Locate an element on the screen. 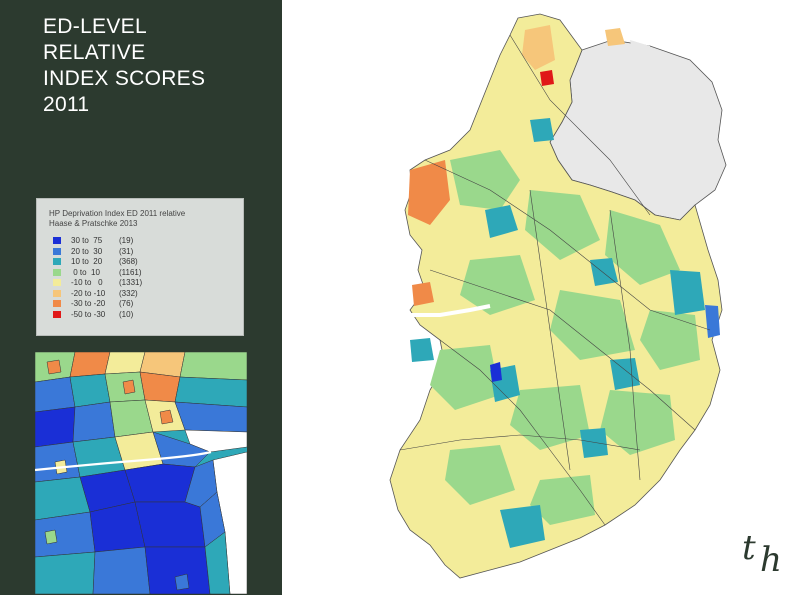  title-line-4: 2011 is located at coordinates (66, 104).